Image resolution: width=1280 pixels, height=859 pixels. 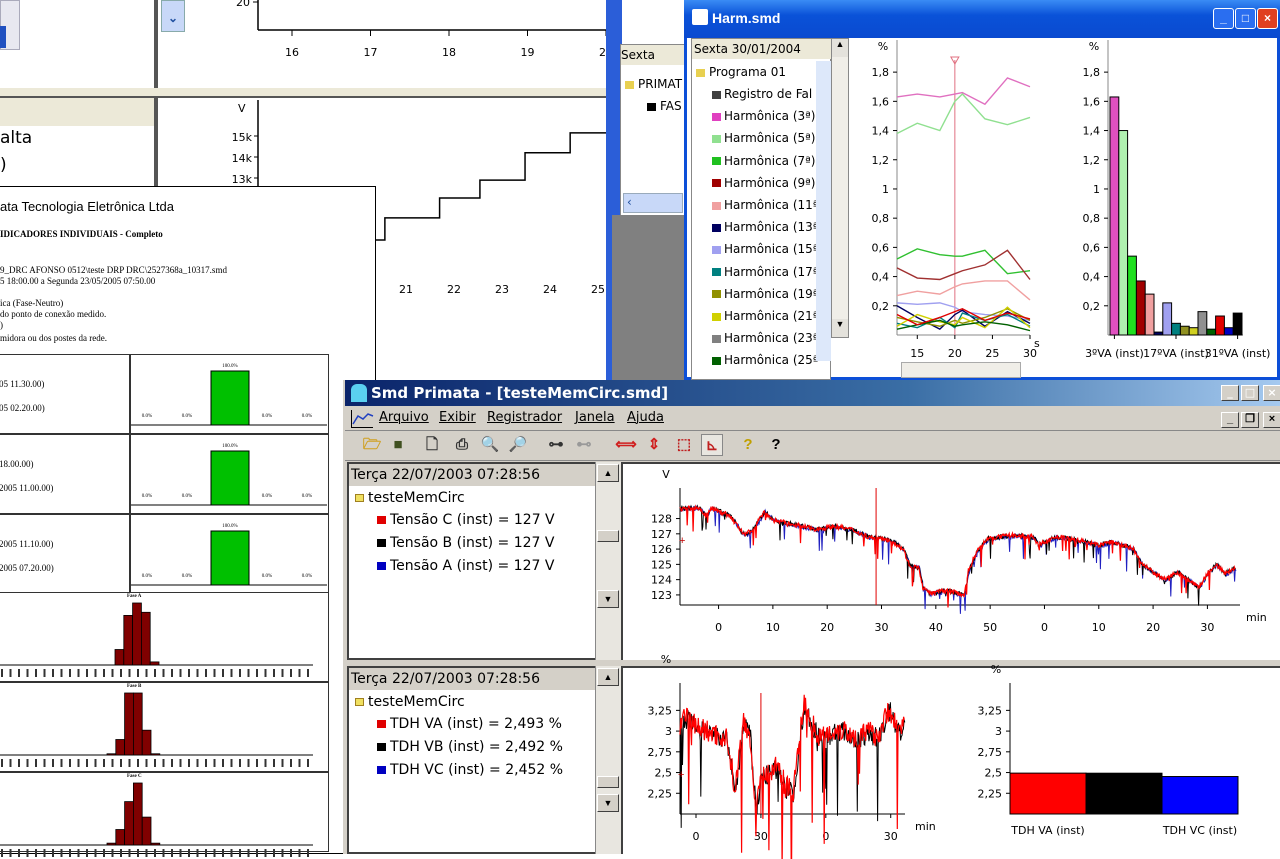 I want to click on tree-item-harmonic: Harmônica (7ª), so click(x=764, y=161).